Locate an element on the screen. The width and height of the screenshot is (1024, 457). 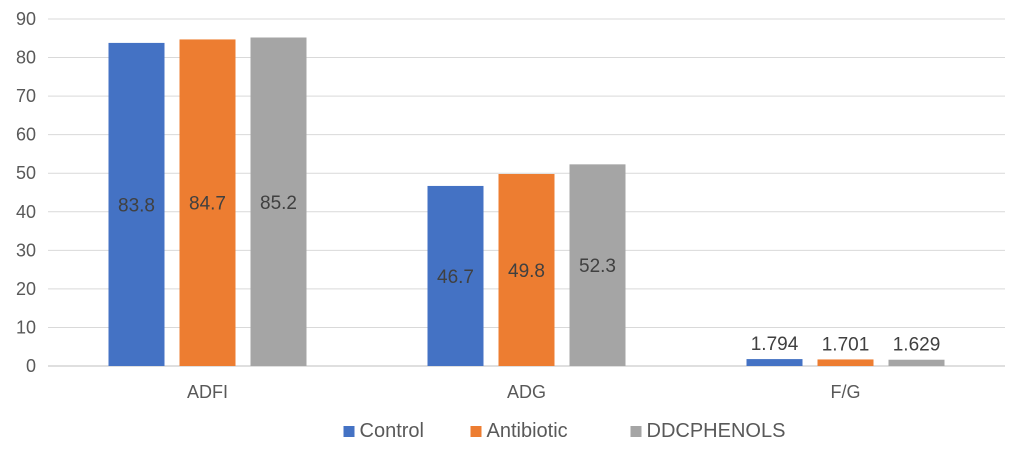
y-tick-label: 0 is located at coordinates (31, 366).